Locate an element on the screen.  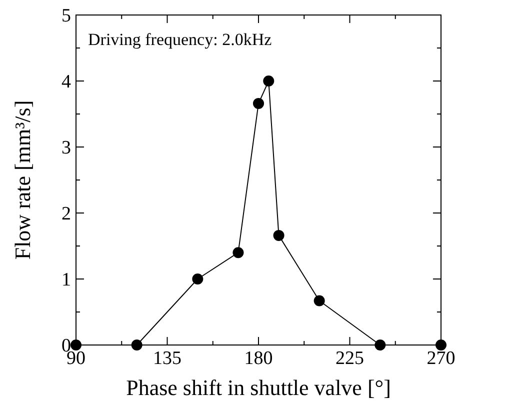
x-axis-title: Phase shift in shuttle valve [°] is located at coordinates (258, 387).